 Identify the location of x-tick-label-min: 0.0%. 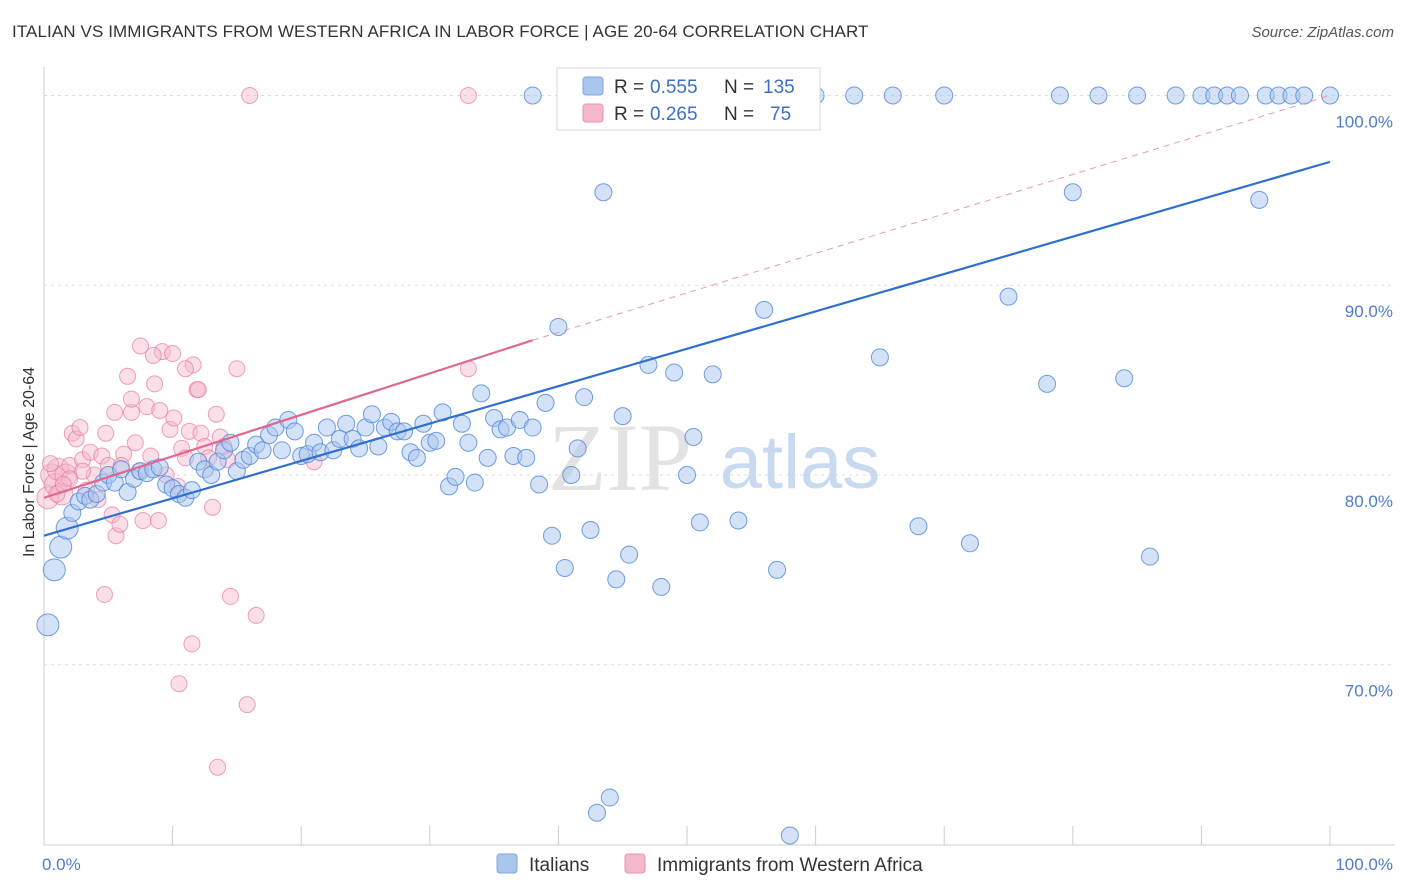
(61, 864).